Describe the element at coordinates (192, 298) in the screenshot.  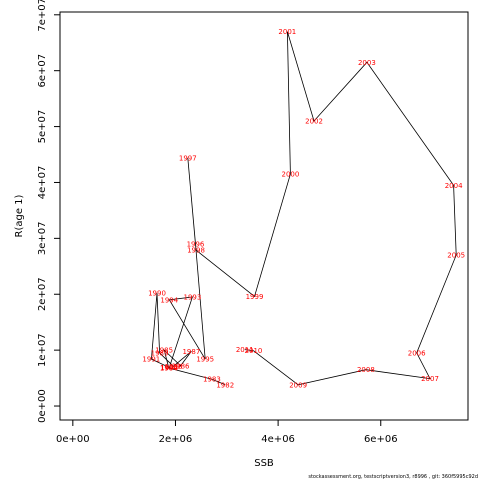
I see `year-label: 1993` at that location.